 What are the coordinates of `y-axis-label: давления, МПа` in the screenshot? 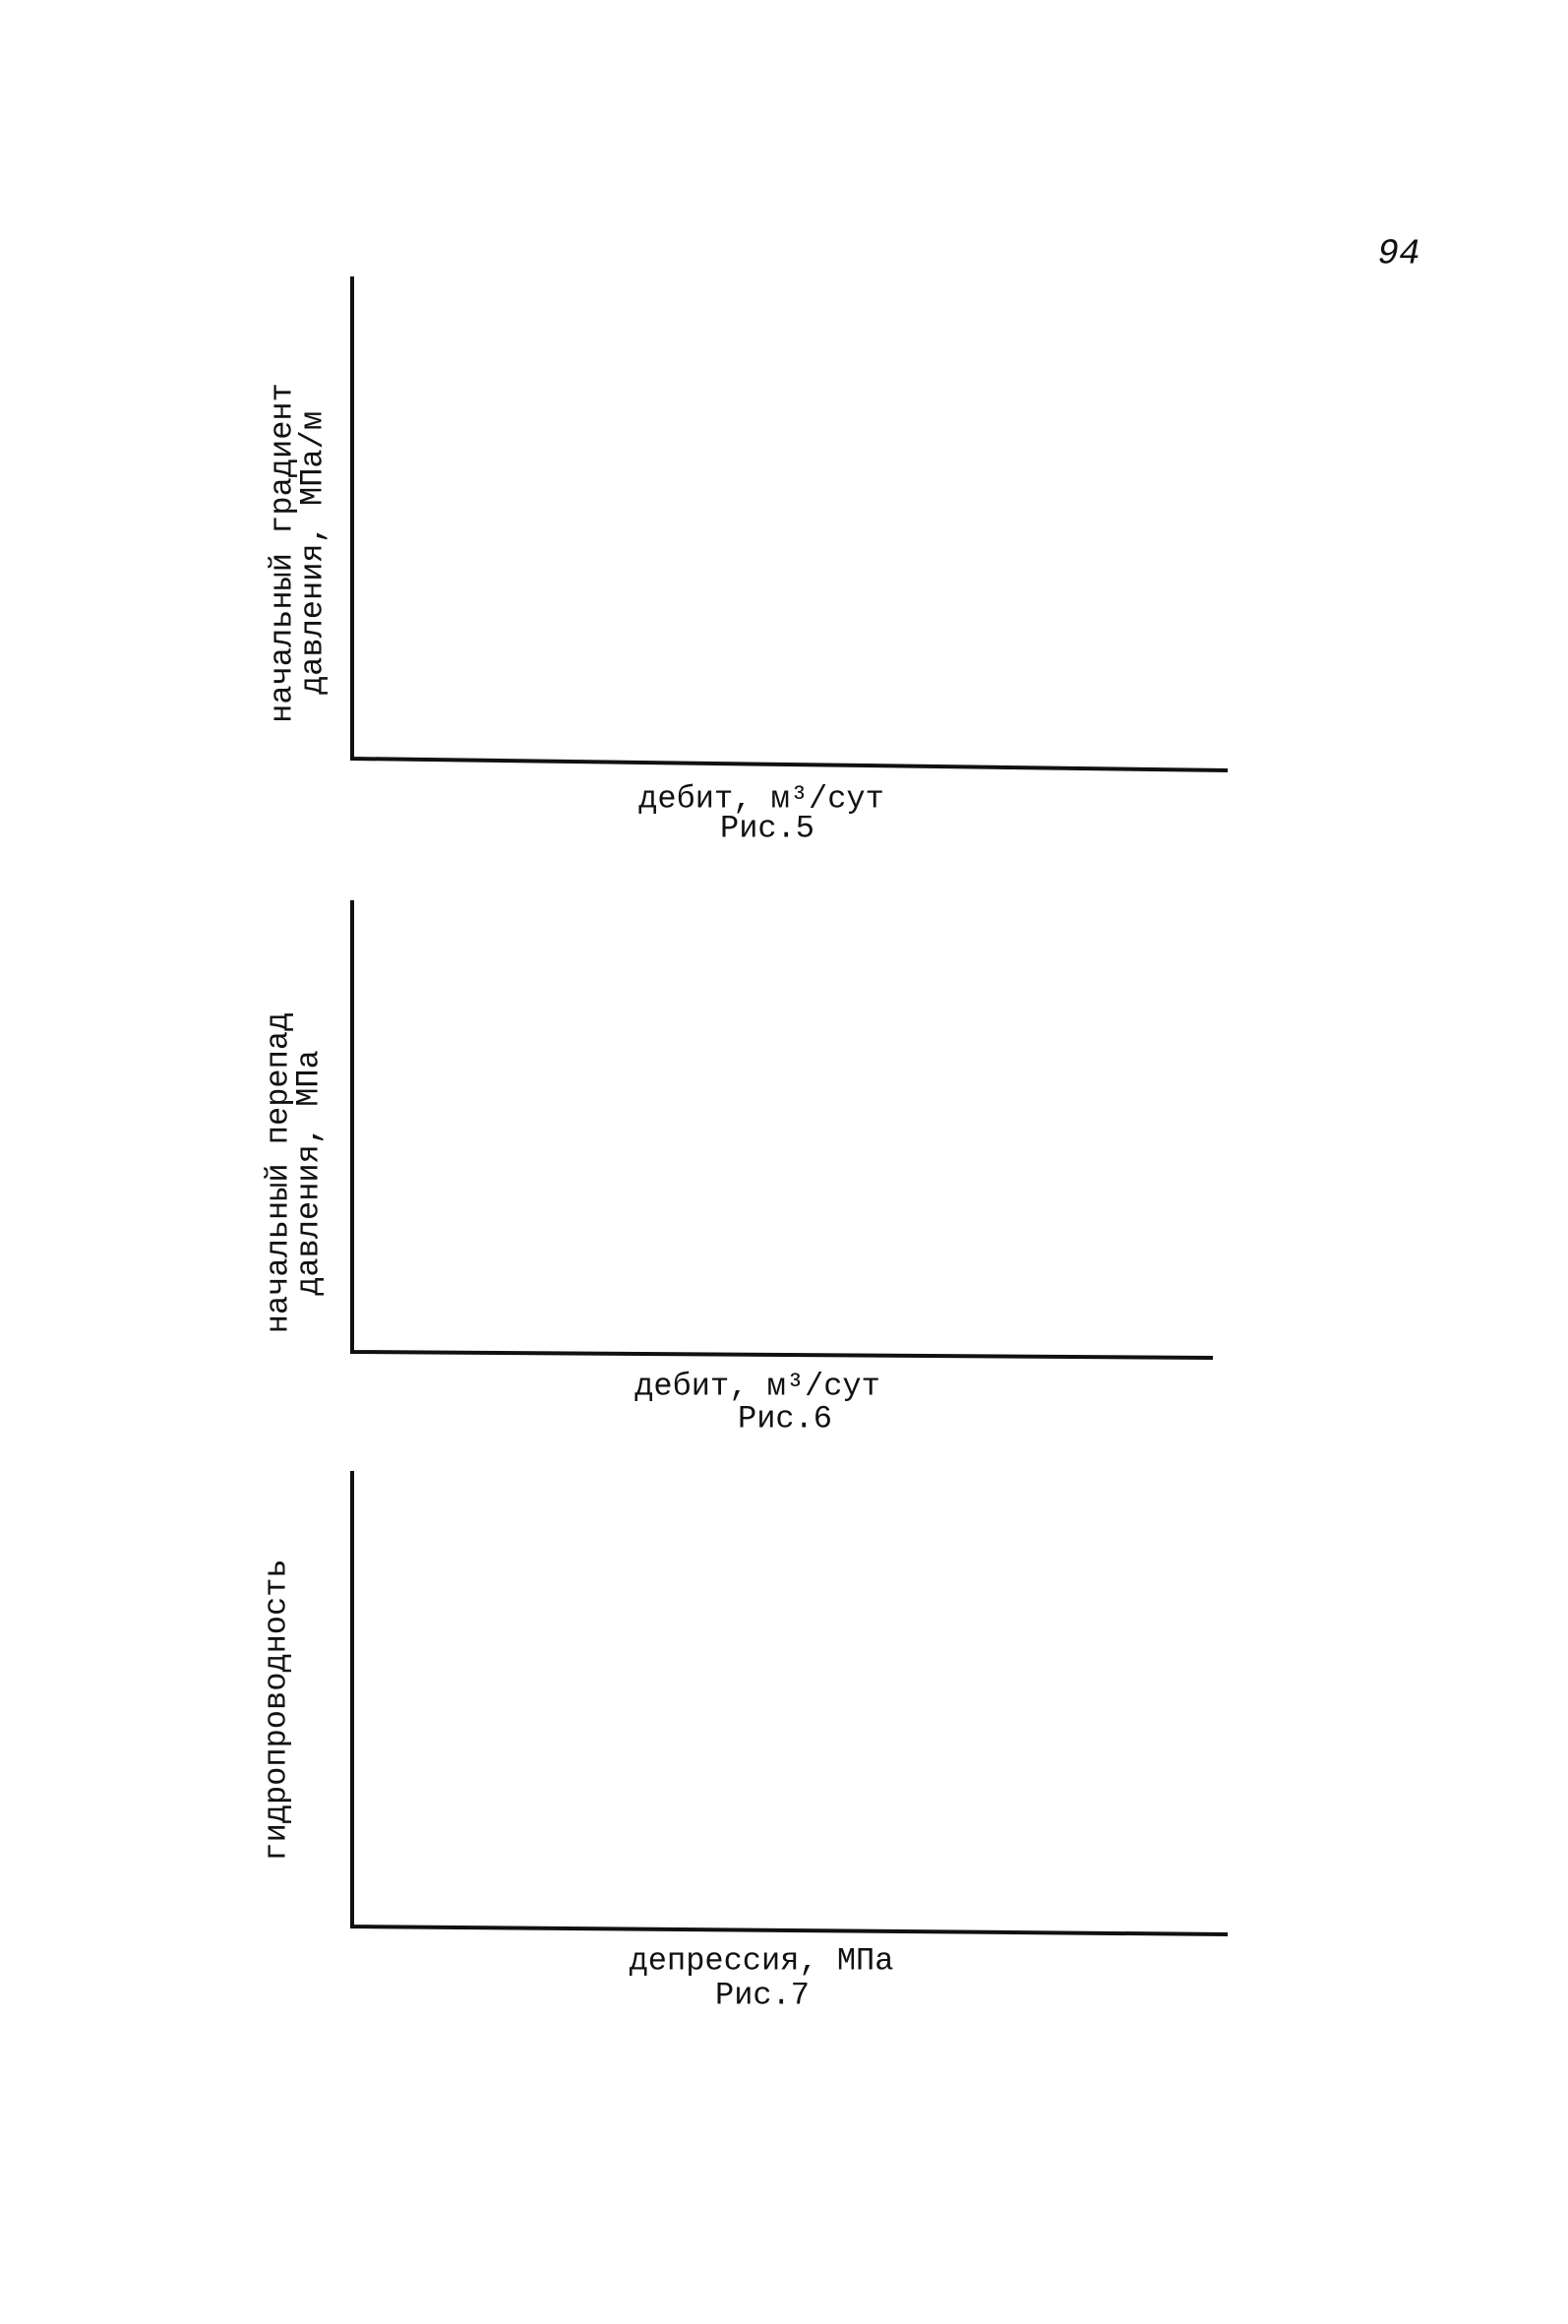 It's located at (308, 1173).